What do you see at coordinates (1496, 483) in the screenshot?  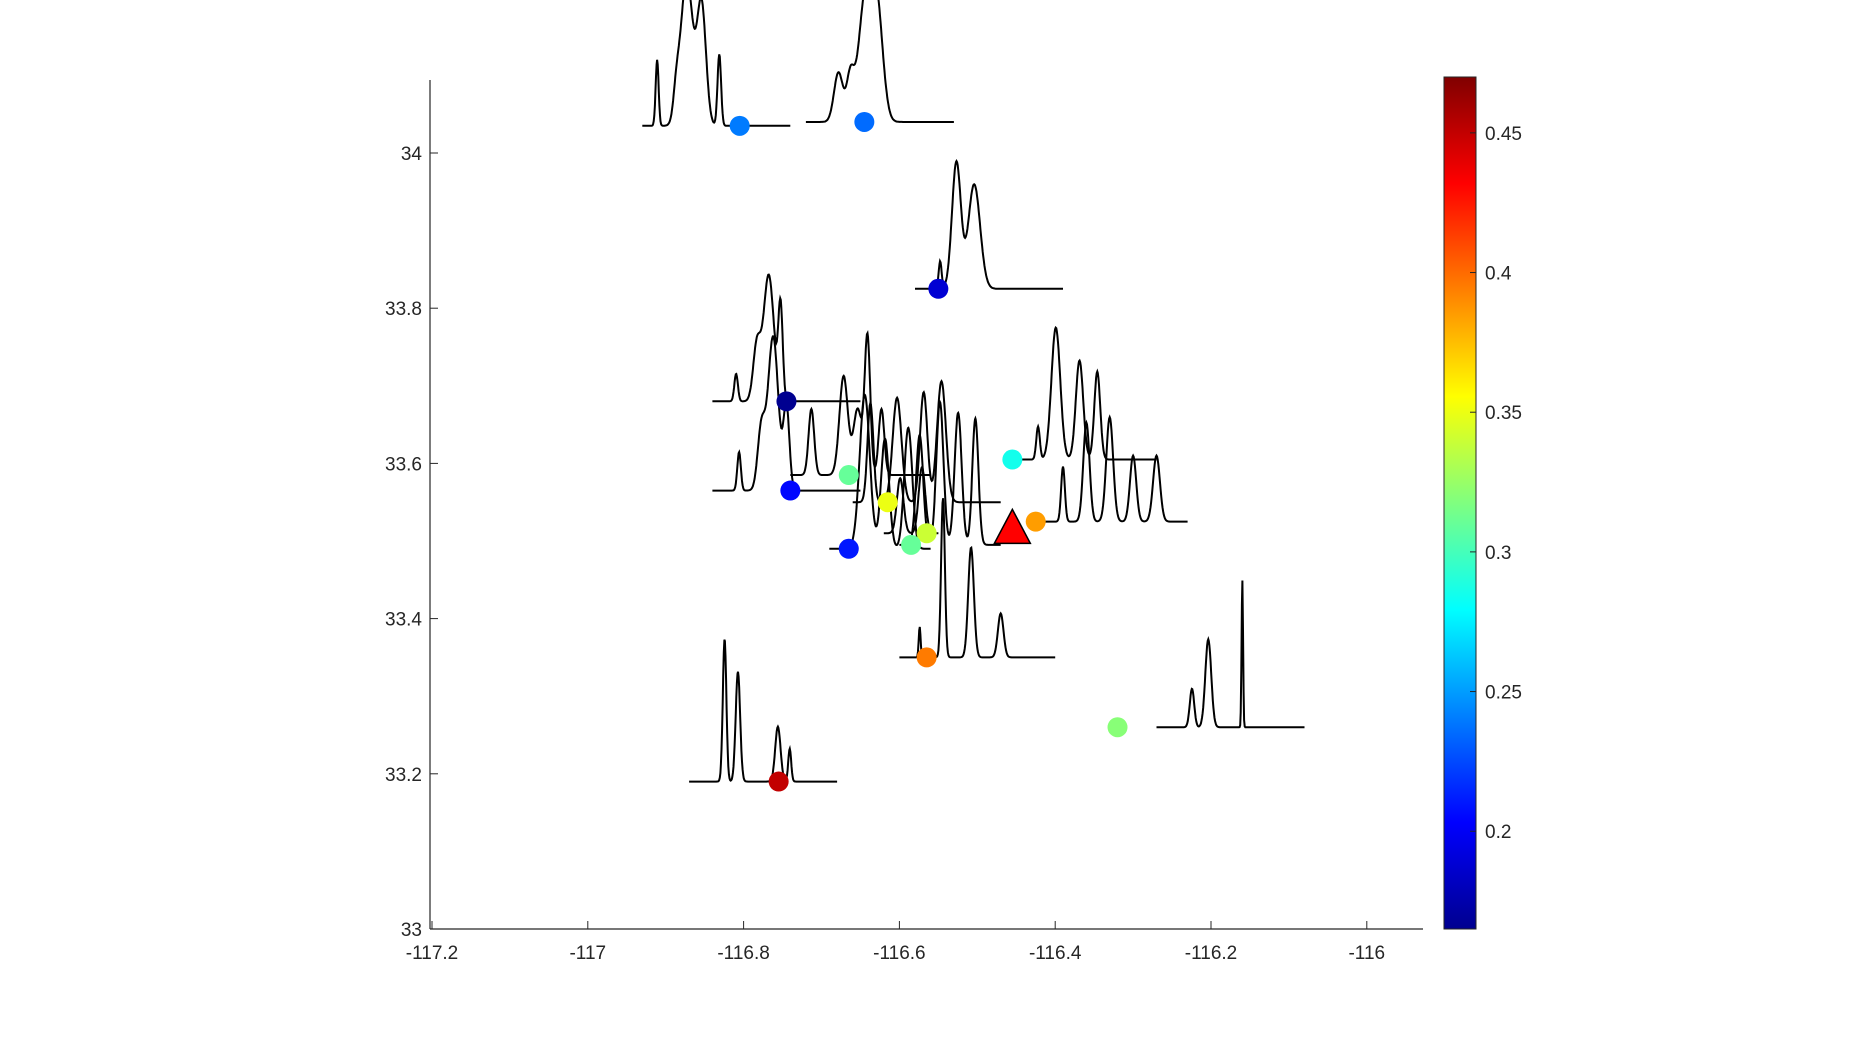 I see `colorbar-ticks: 0.2 0.25 0.3 0.35 0.4 0.45` at bounding box center [1496, 483].